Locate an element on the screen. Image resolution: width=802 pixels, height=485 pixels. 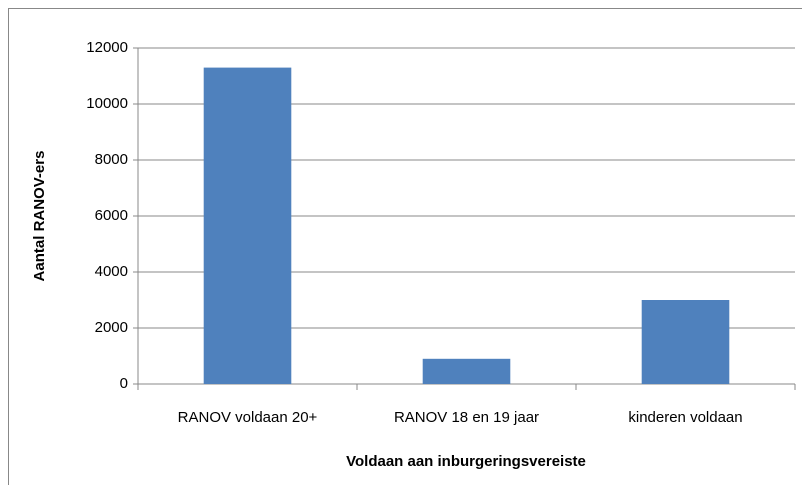
y-tick-label: 8000 is located at coordinates (111, 159).